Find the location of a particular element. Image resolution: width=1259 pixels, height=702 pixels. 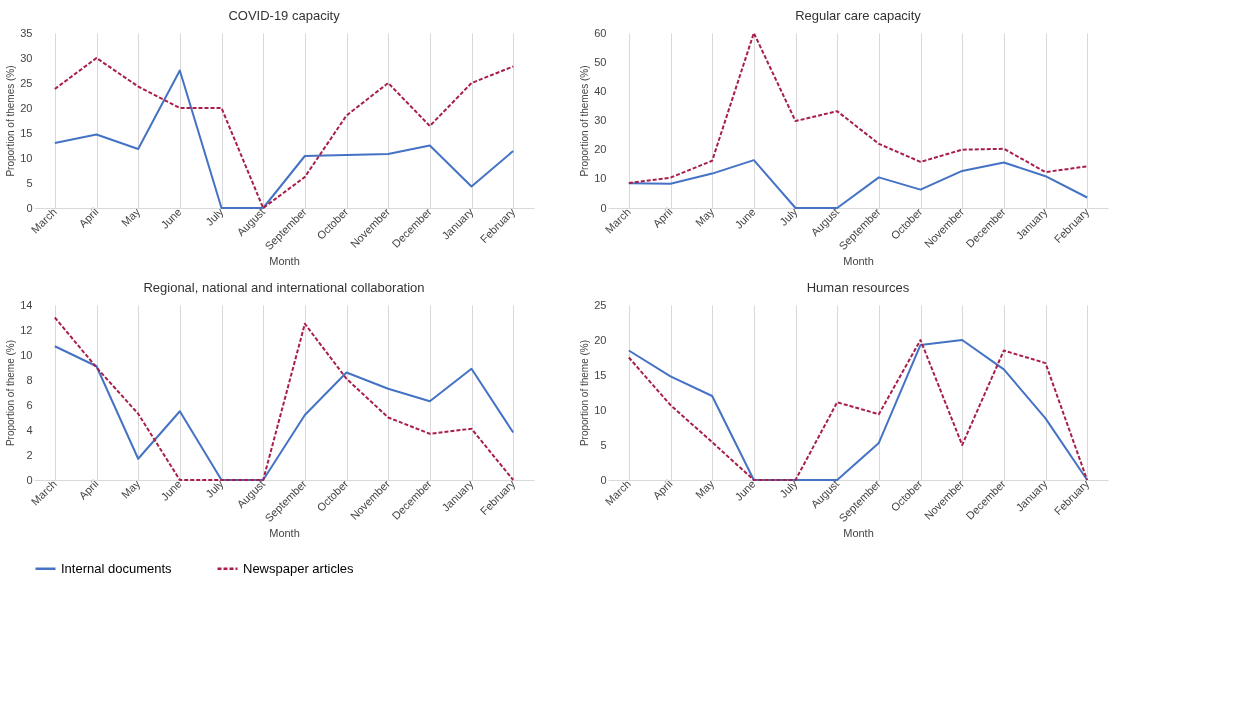

legend-label: Internal documents is located at coordinates (117, 568).